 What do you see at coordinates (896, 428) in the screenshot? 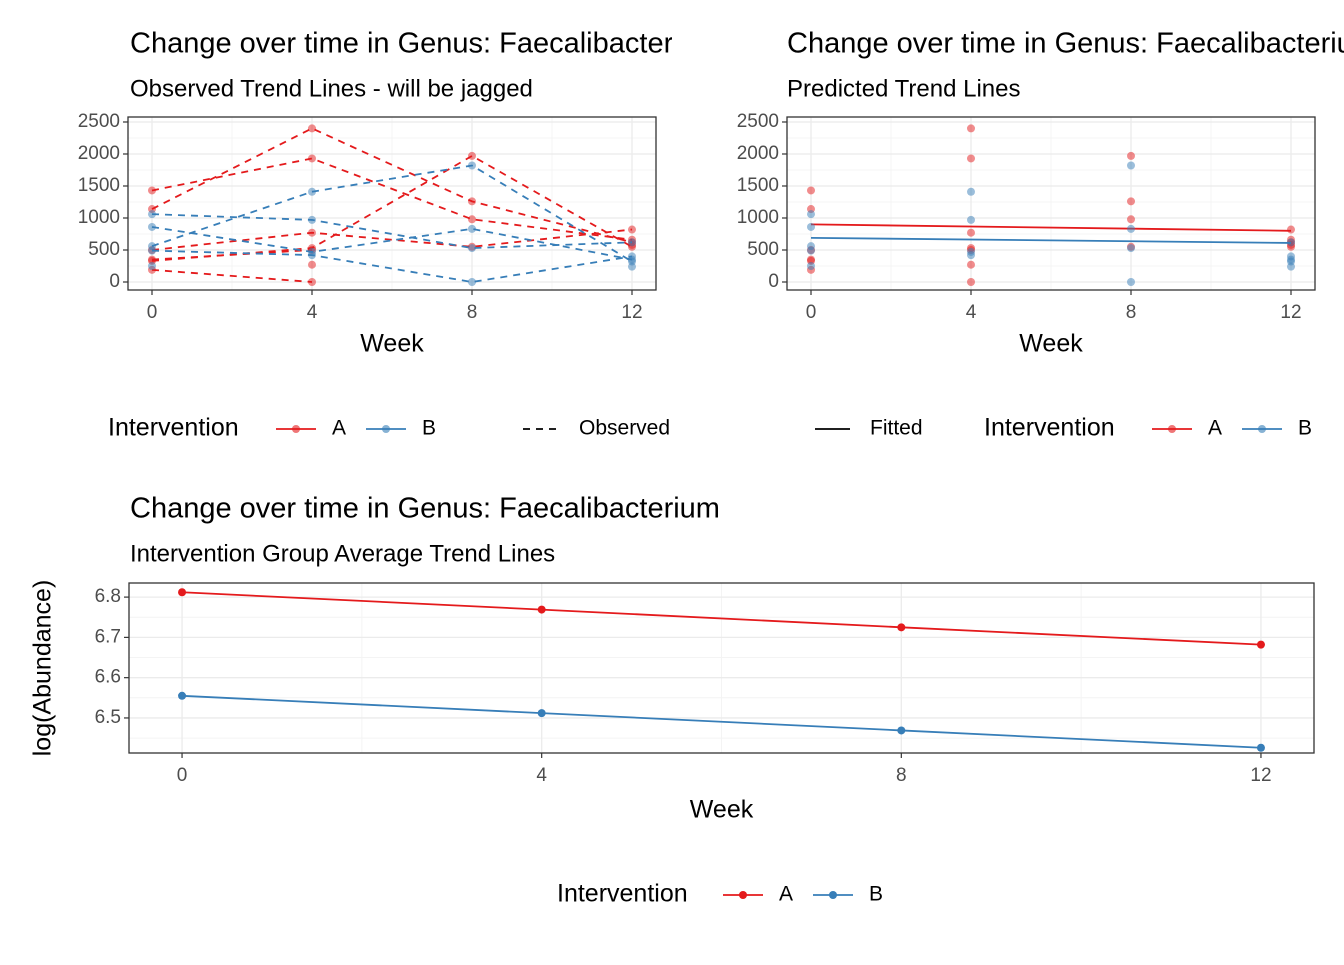
I see `legend-linetype-label: Fitted` at bounding box center [896, 428].